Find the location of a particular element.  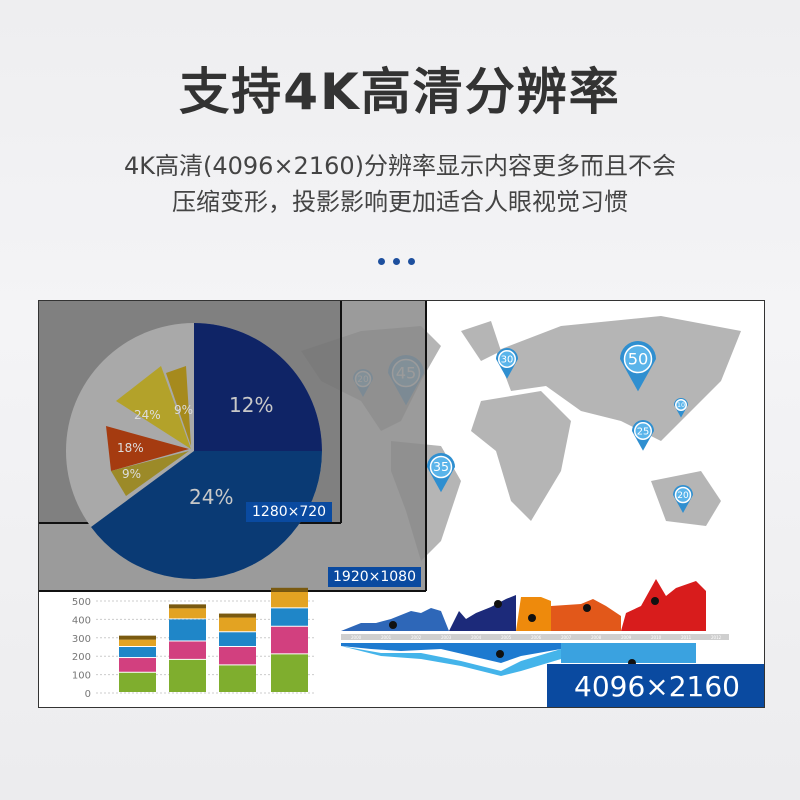

year-label: 2006 is located at coordinates (536, 637).